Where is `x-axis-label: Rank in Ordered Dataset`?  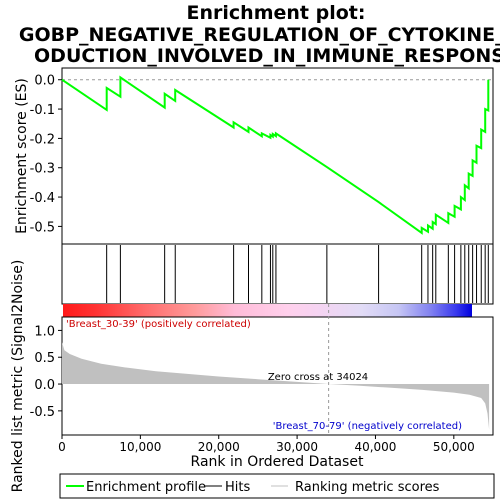
x-axis-label: Rank in Ordered Dataset is located at coordinates (277, 462).